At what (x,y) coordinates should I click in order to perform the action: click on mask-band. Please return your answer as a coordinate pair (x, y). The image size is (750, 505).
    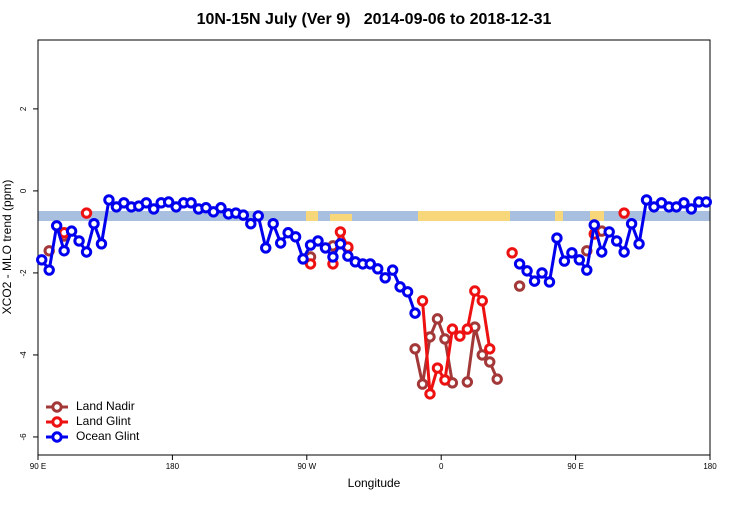
    Looking at the image, I should click on (374, 216).